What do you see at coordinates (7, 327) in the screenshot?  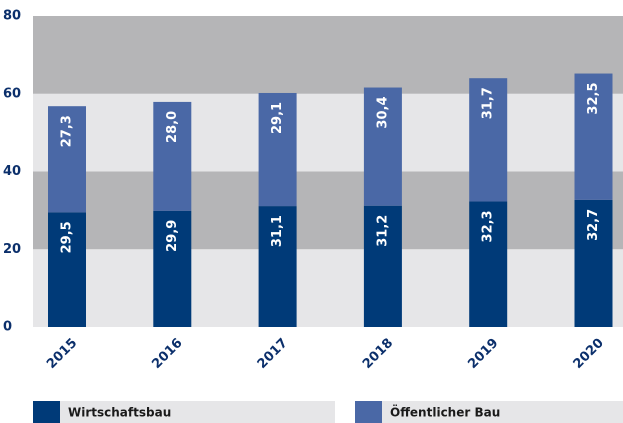 I see `y-tick-label: 0` at bounding box center [7, 327].